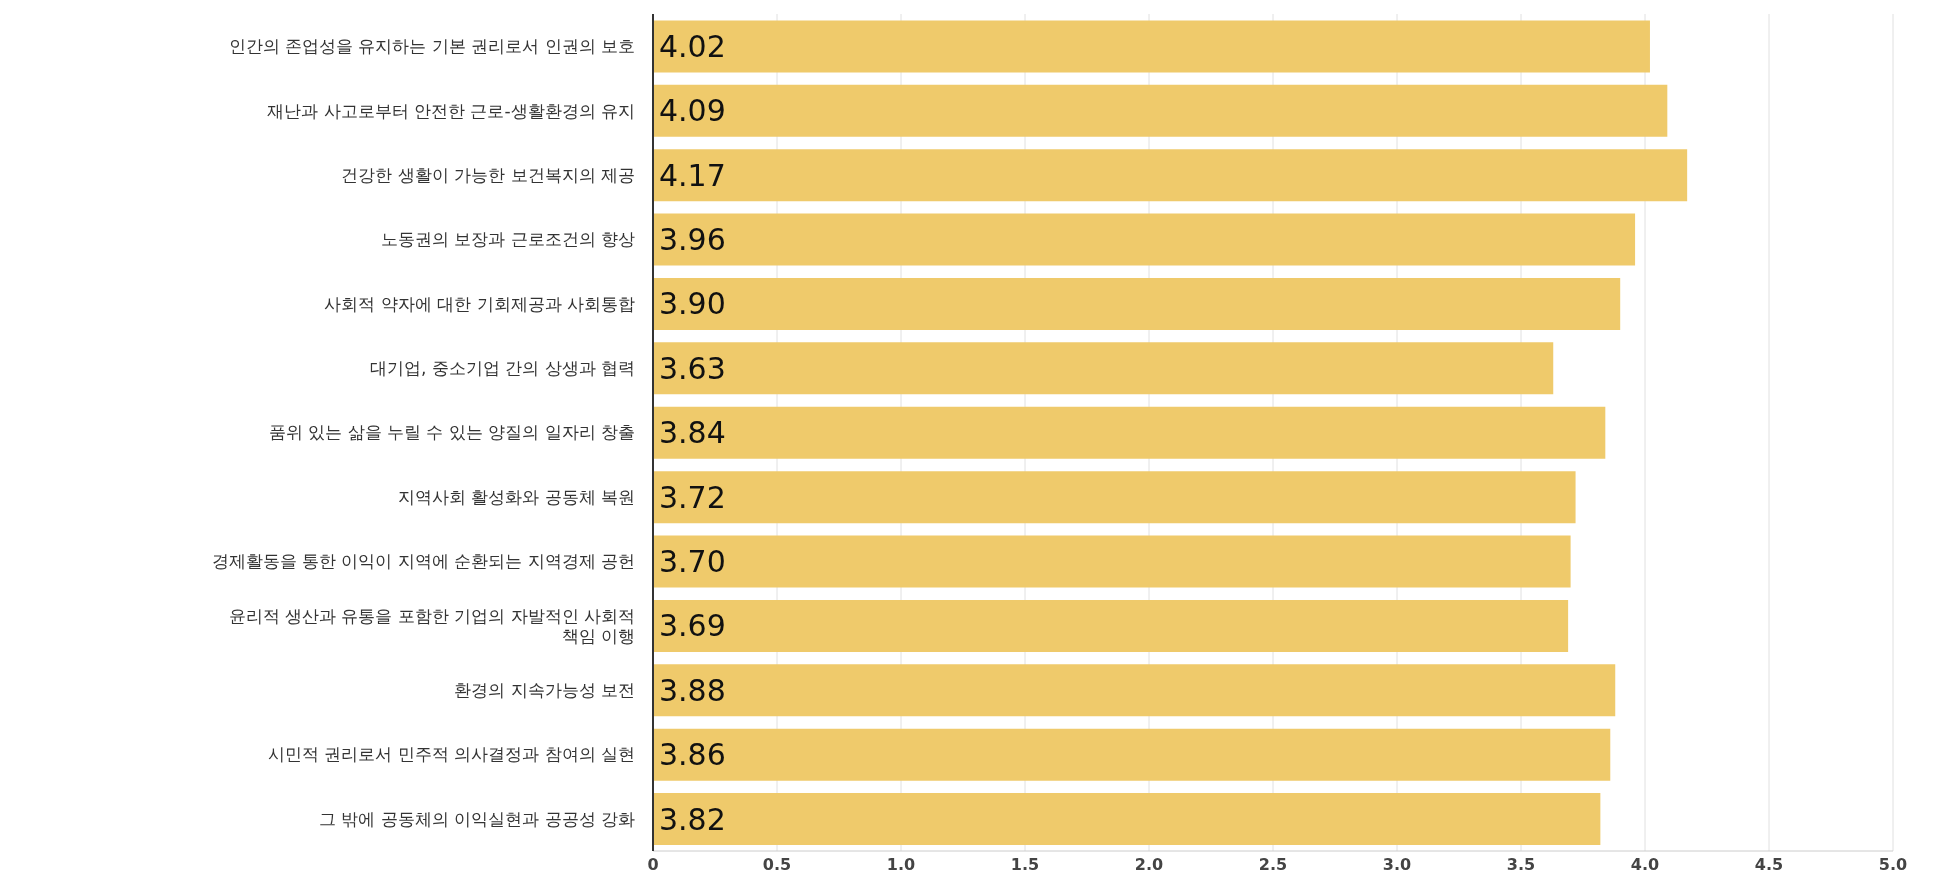 This screenshot has width=1933, height=881. I want to click on data-label: 3.82, so click(692, 819).